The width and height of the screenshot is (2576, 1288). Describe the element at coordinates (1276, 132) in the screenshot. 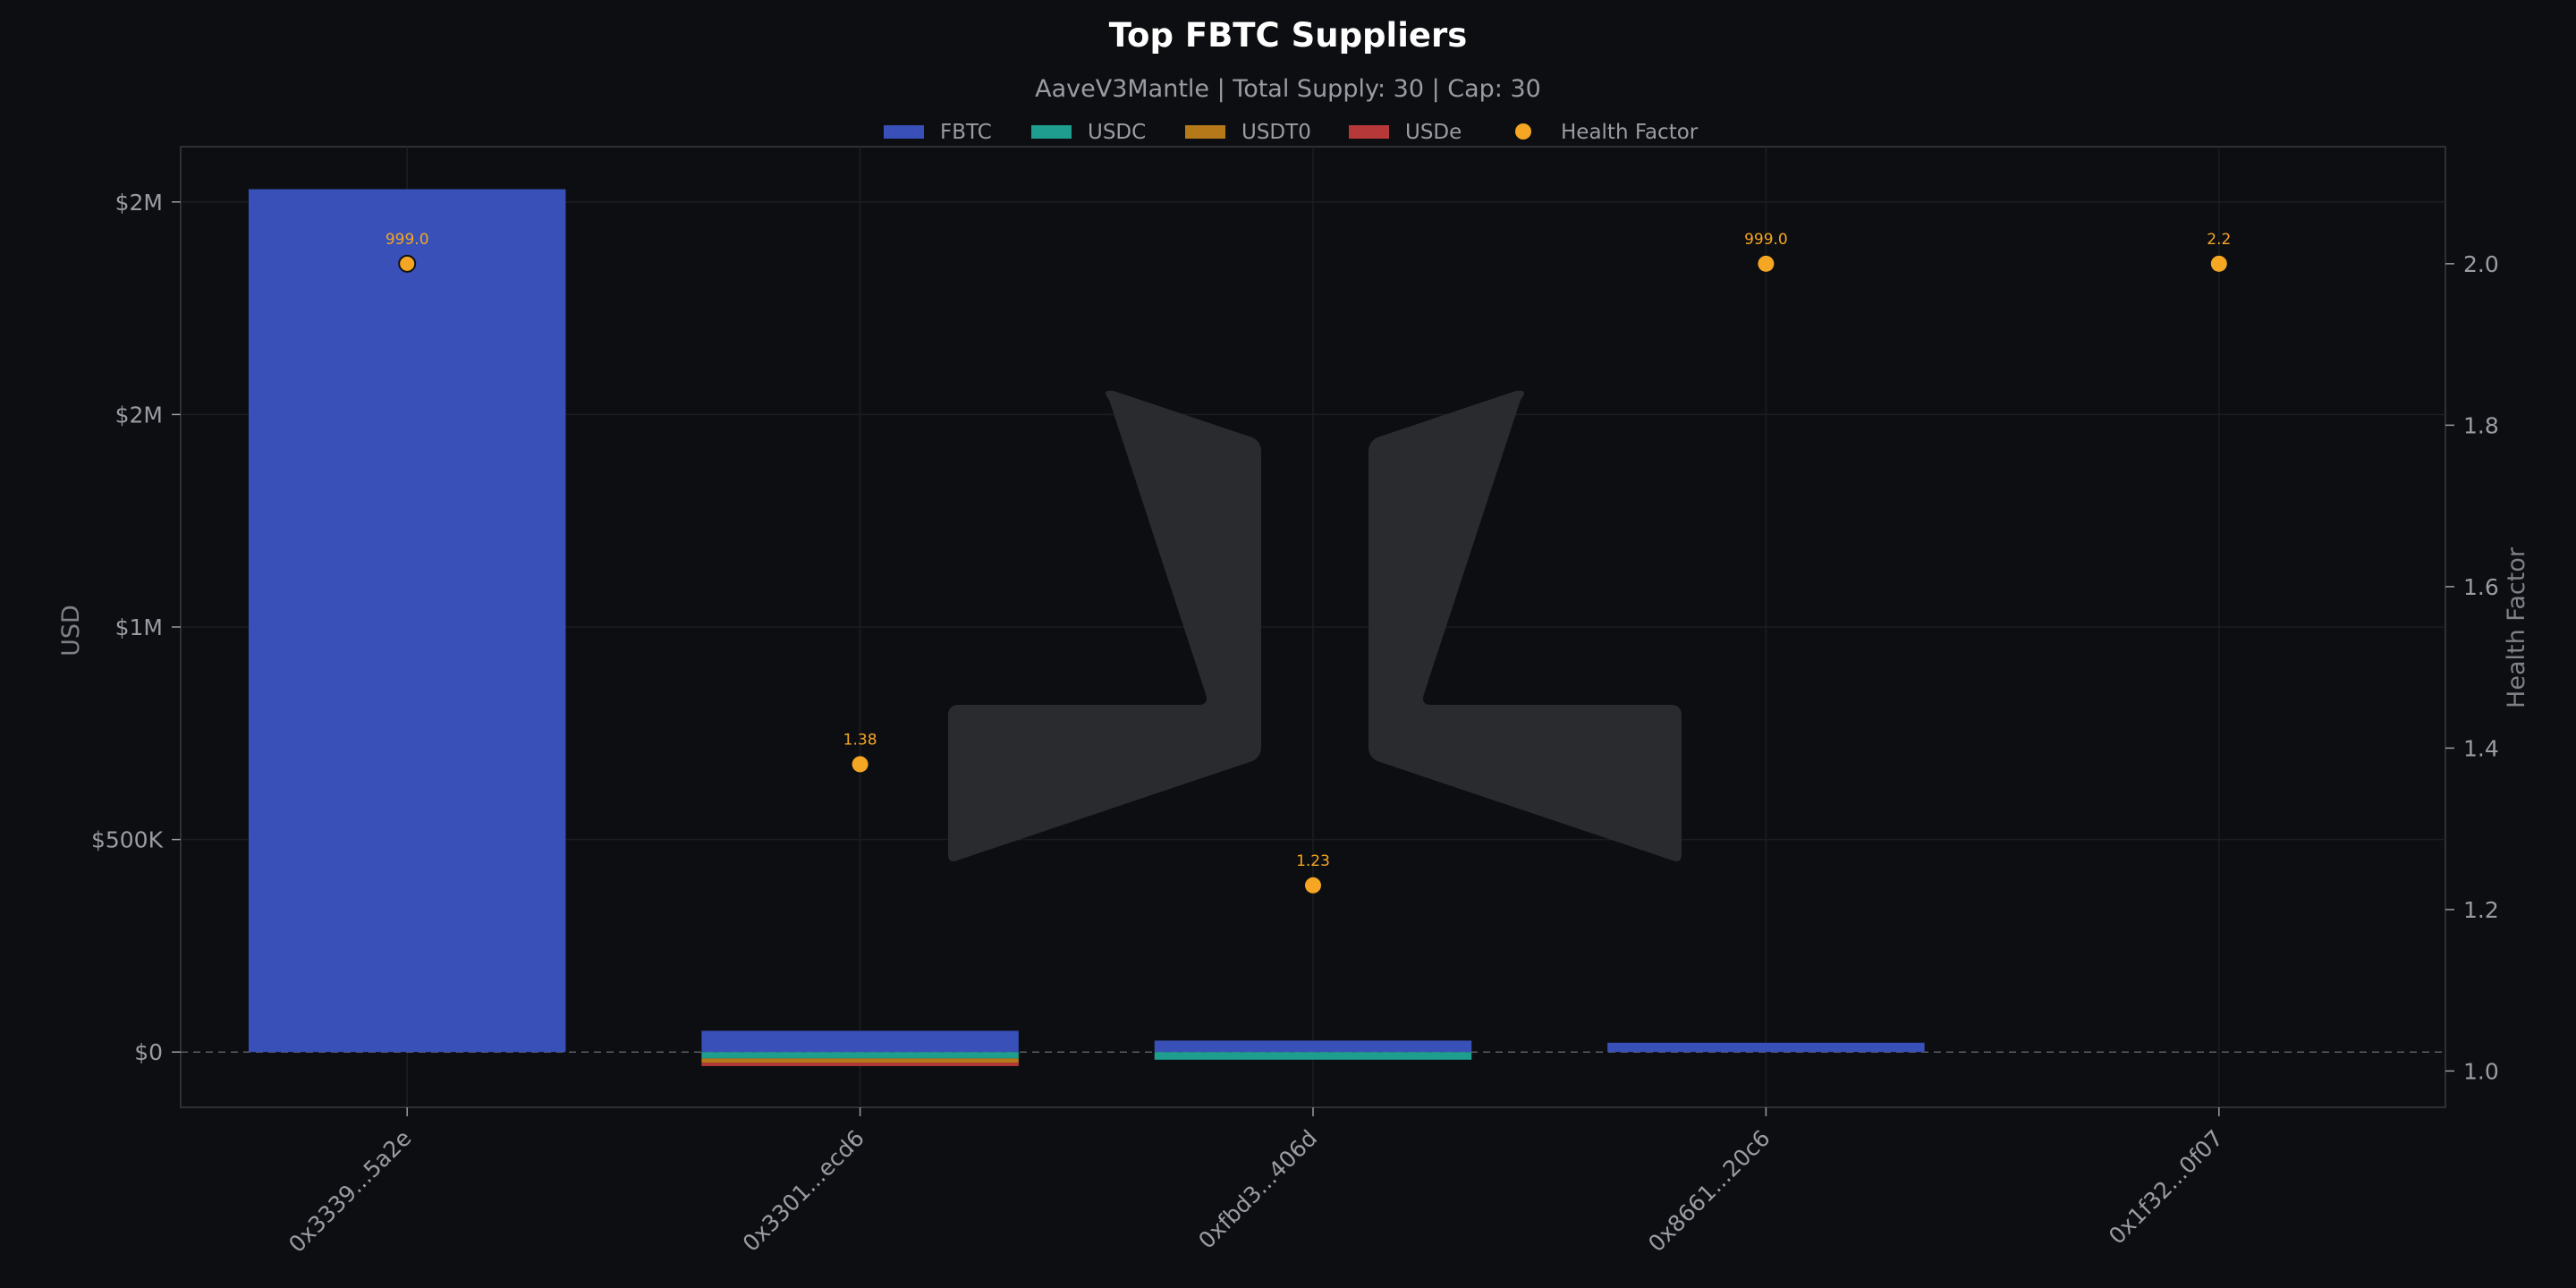

I see `legend-label: USDT0` at that location.